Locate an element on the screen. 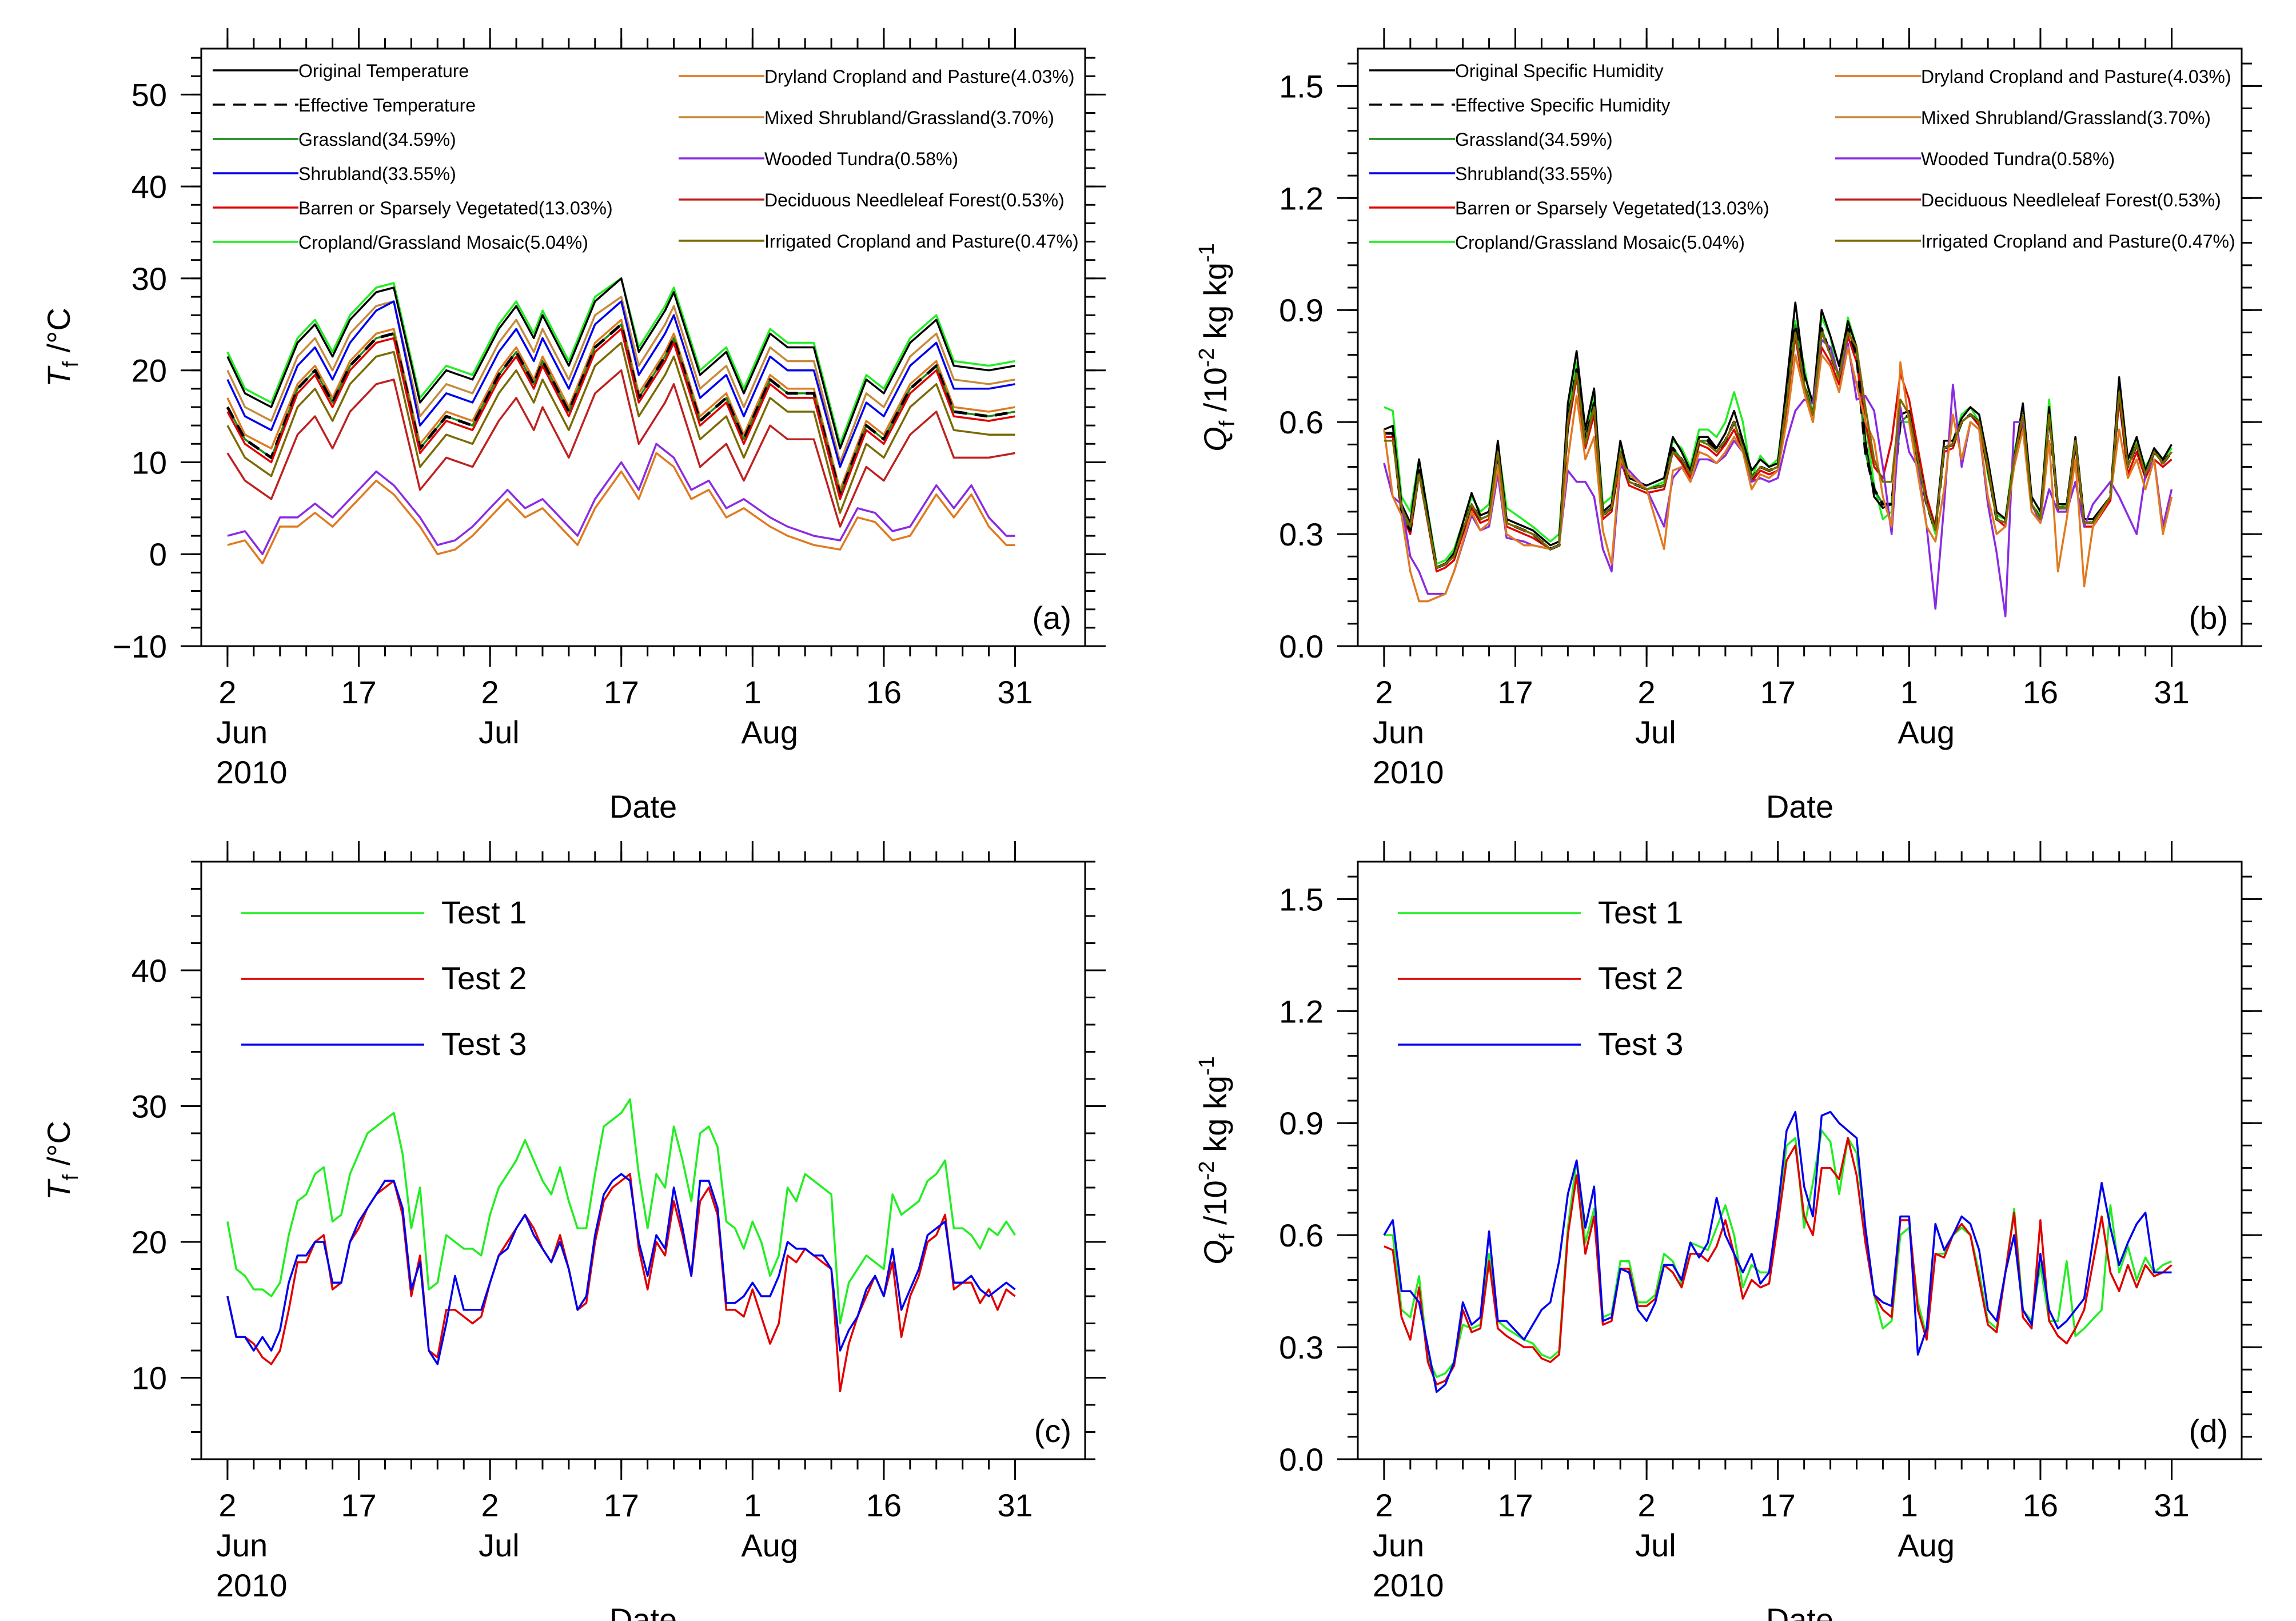  y-axis-title: Qf /10-2 kg kg-1 is located at coordinates (1217, 1160).